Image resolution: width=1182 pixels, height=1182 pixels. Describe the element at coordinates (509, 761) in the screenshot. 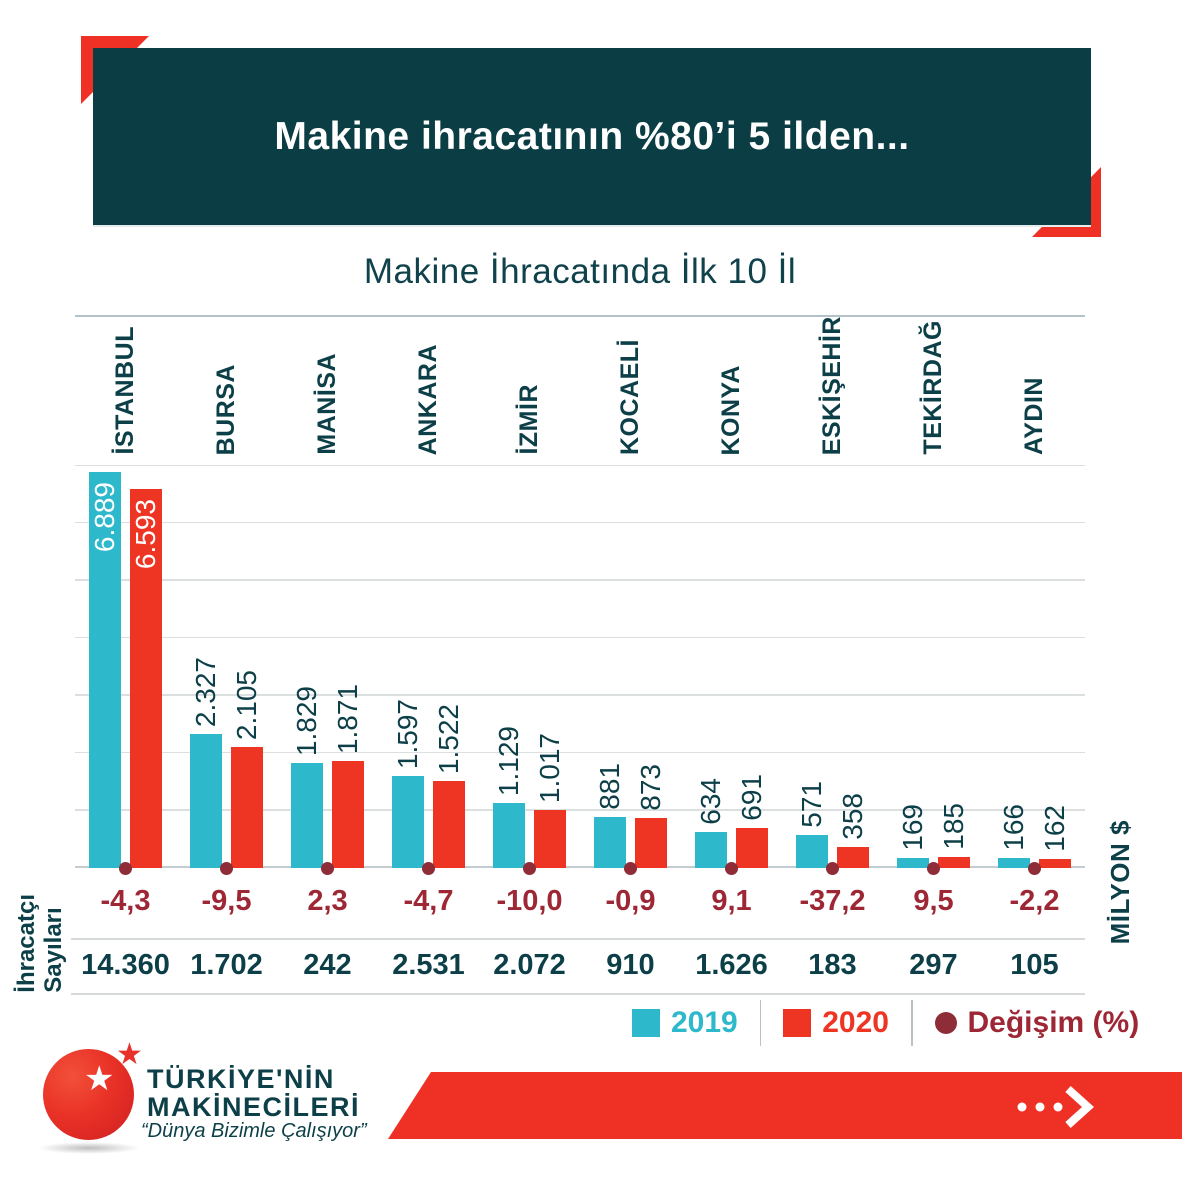

I see `bar-value-wrap: 1.129` at that location.